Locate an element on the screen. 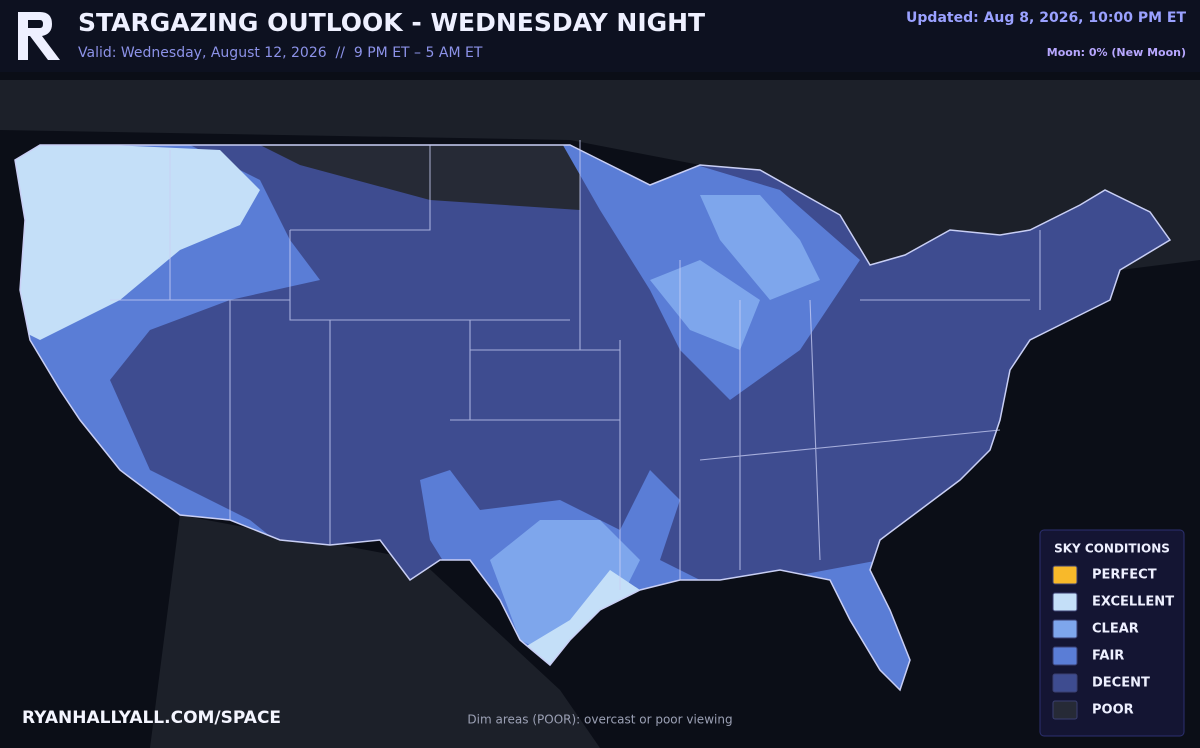 Image resolution: width=1200 pixels, height=748 pixels. logo is located at coordinates (39, 36).